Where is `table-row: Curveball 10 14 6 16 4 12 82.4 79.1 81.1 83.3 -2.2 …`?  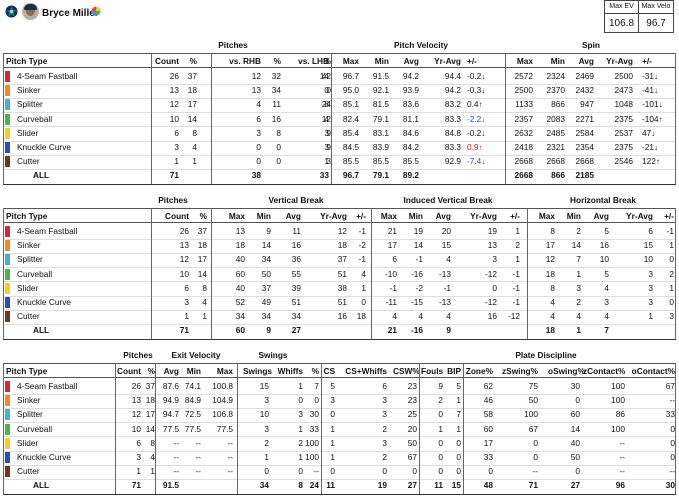
table-row: Curveball 10 14 6 16 4 12 82.4 79.1 81.1 83.3 -2.2 … is located at coordinates (339, 119).